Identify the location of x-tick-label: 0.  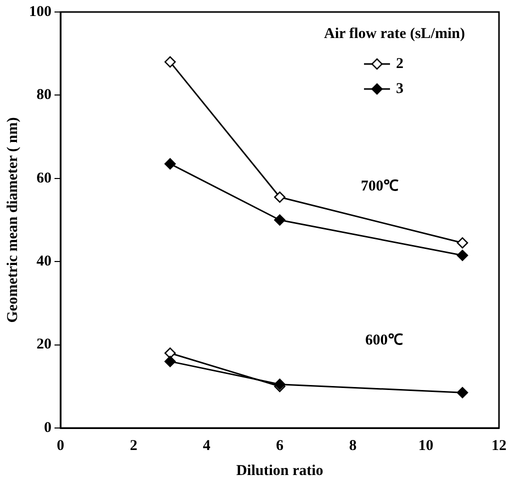
(60, 446).